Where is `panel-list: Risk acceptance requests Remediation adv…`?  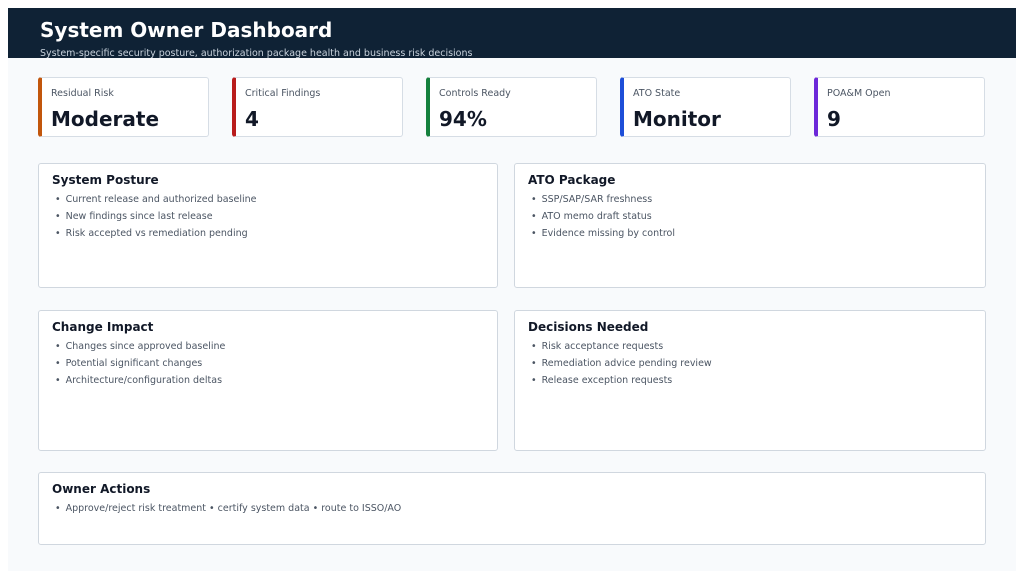 panel-list: Risk acceptance requests Remediation adv… is located at coordinates (756, 363).